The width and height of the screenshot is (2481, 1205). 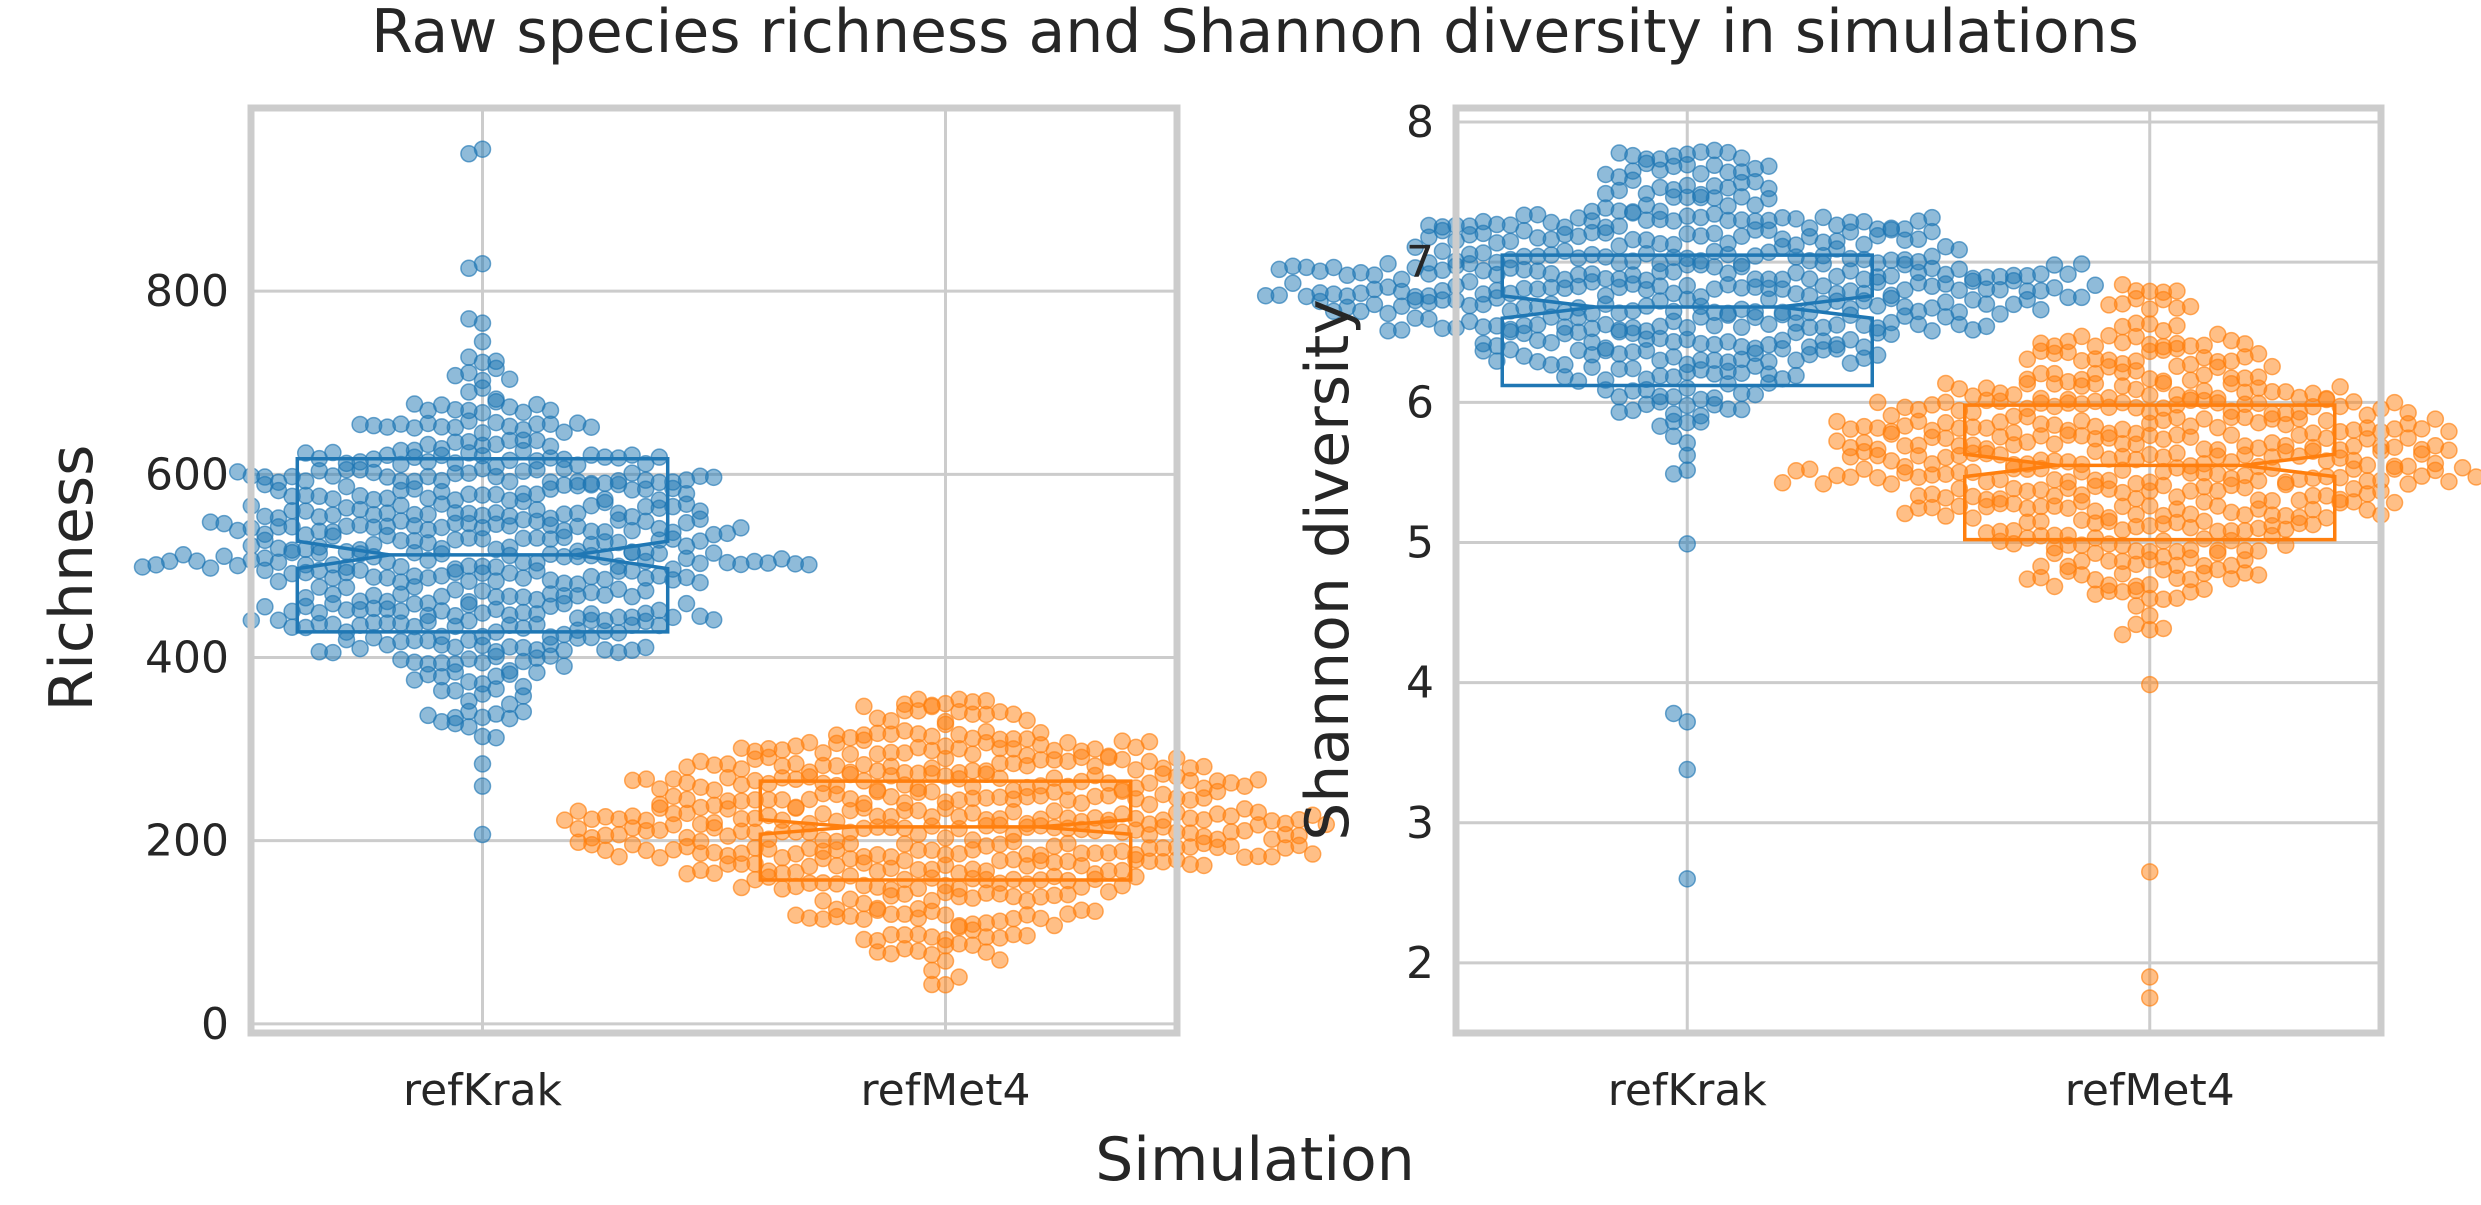 What do you see at coordinates (717, 1090) in the screenshot?
I see `richness-x-ticks: refKrak refMet4` at bounding box center [717, 1090].